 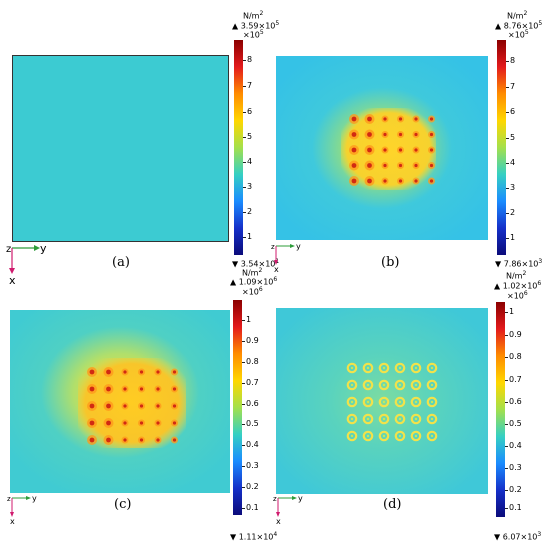 What do you see at coordinates (238, 147) in the screenshot?
I see `colorbar-a` at bounding box center [238, 147].